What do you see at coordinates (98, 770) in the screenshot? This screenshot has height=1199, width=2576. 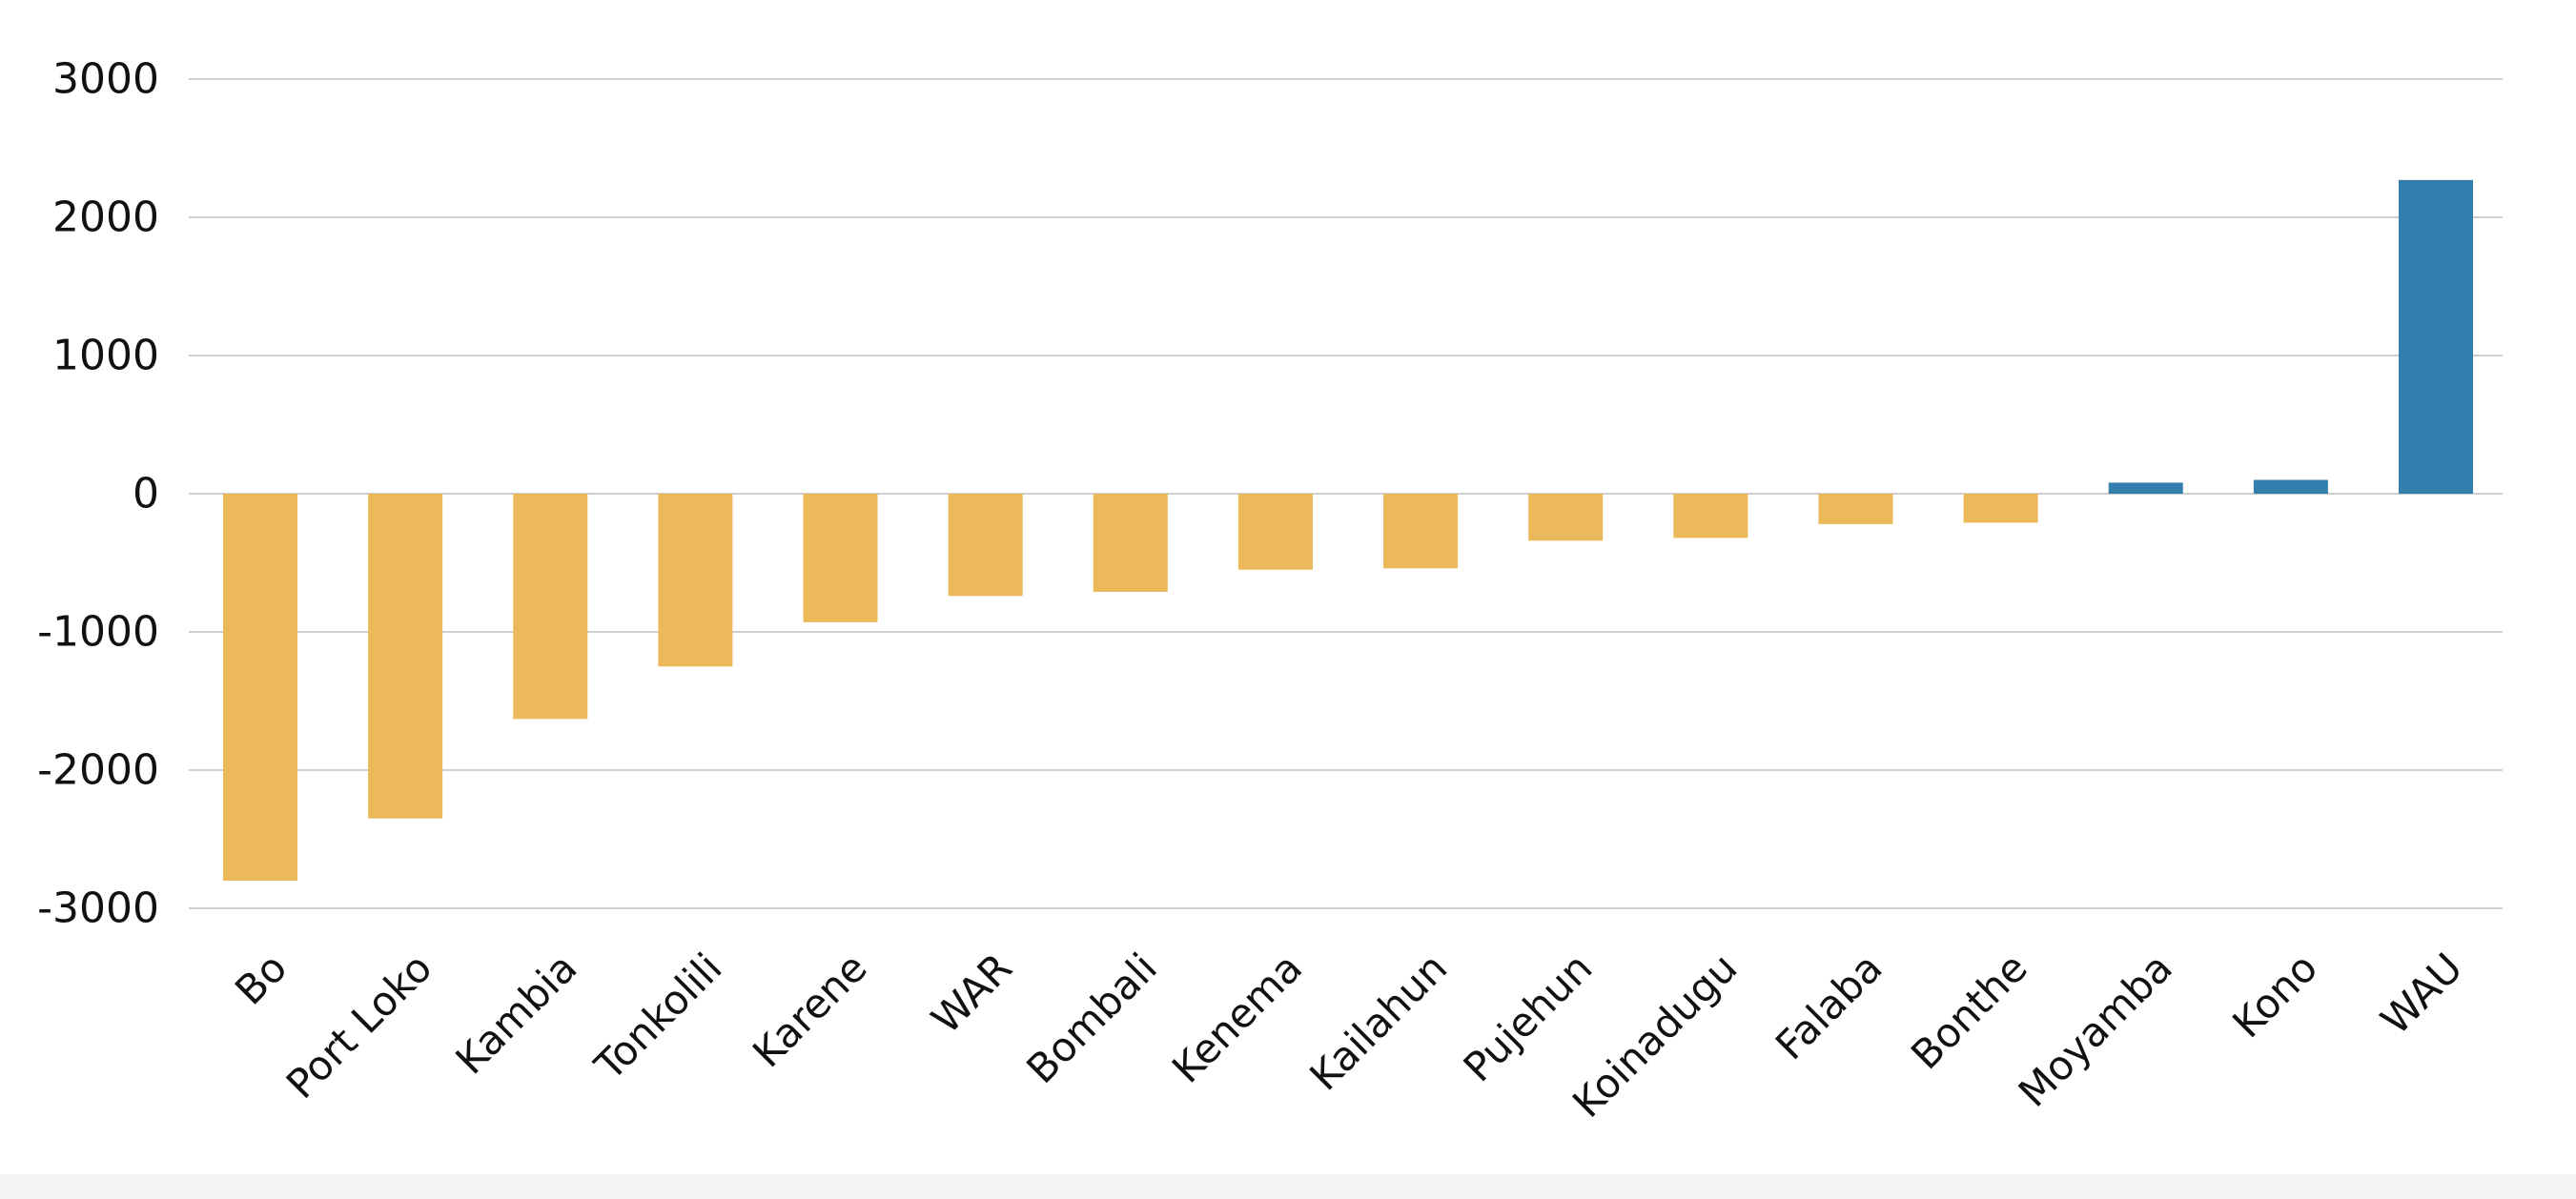 I see `y-tick-label: -2000` at bounding box center [98, 770].